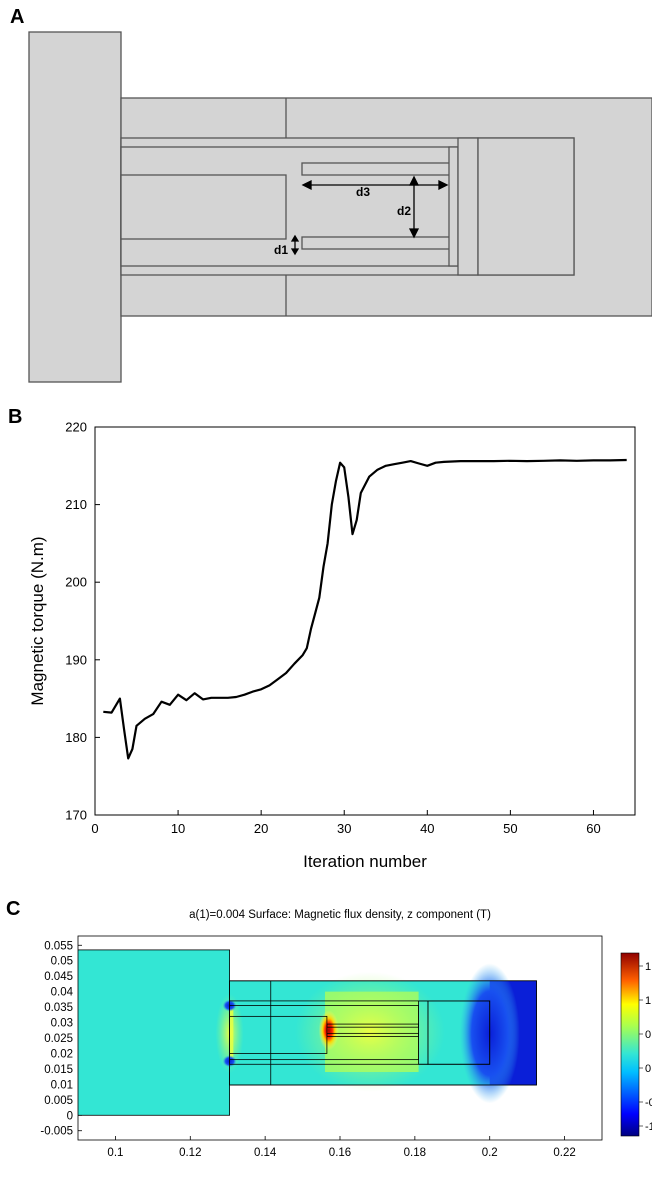  Describe the element at coordinates (190, 1153) in the screenshot. I see `x-tick-label: 0.12` at that location.